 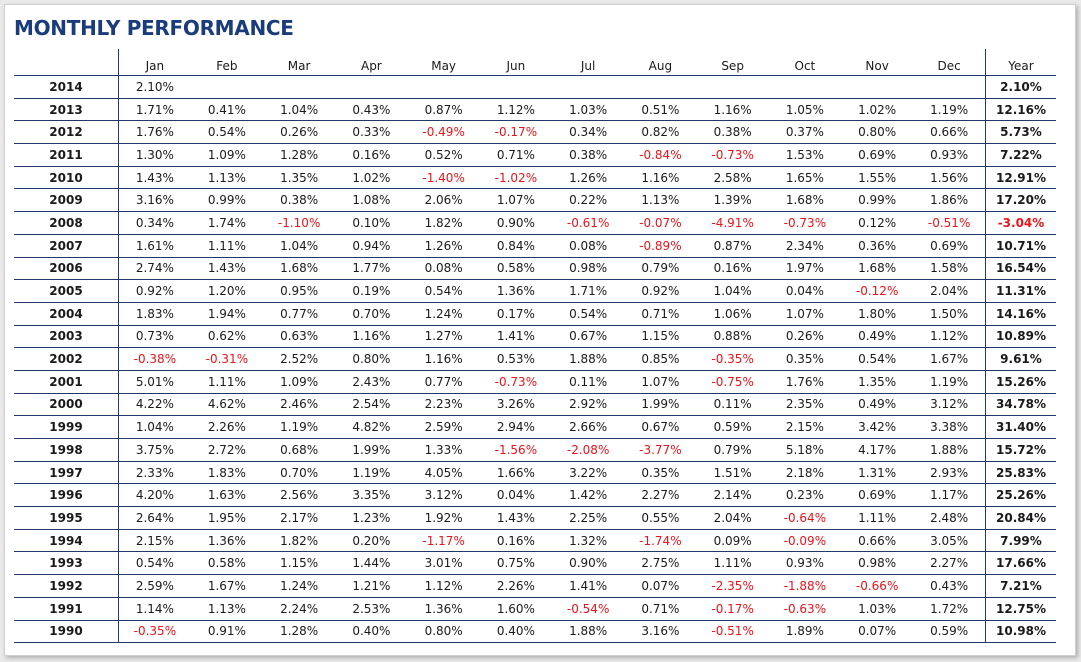 What do you see at coordinates (732, 178) in the screenshot?
I see `month-value-cell: 2.58%` at bounding box center [732, 178].